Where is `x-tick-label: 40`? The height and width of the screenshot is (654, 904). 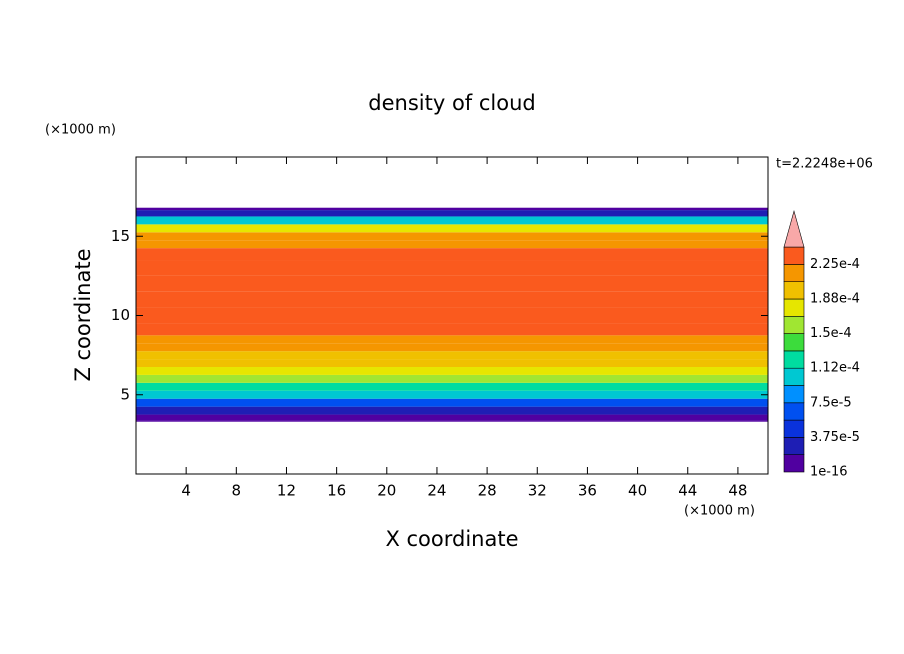
x-tick-label: 40 is located at coordinates (637, 491).